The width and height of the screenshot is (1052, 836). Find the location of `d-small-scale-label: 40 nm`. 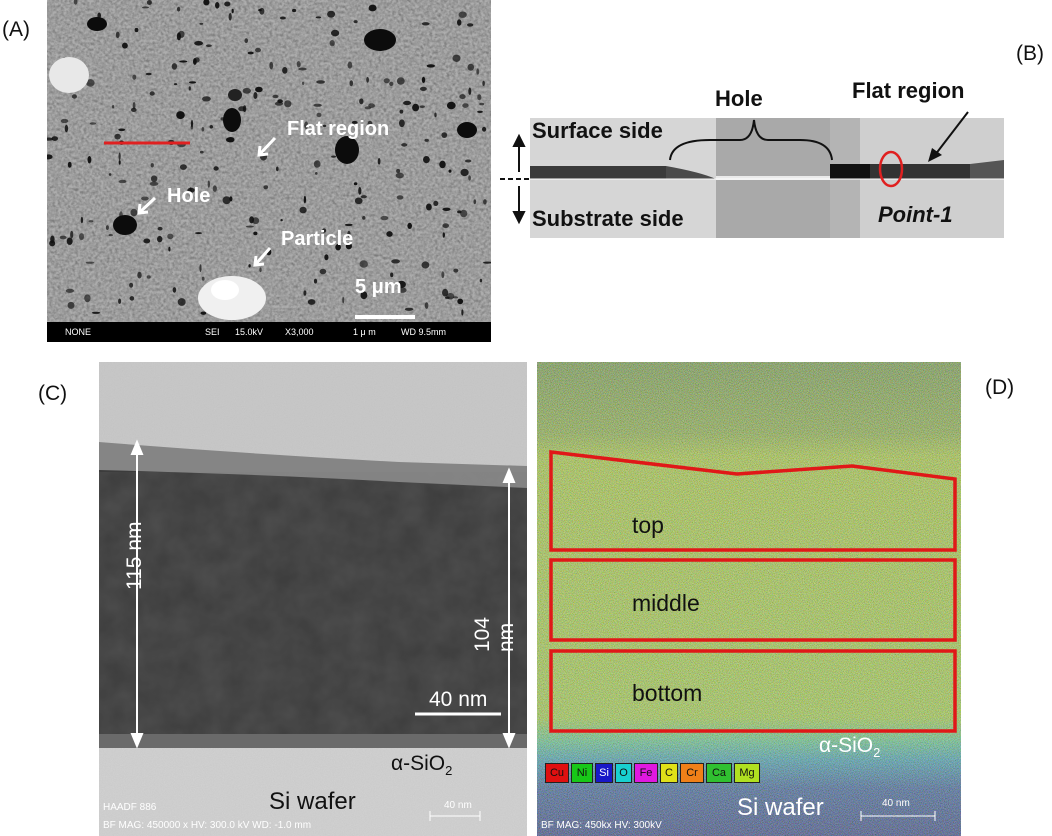

d-small-scale-label: 40 nm is located at coordinates (896, 803).